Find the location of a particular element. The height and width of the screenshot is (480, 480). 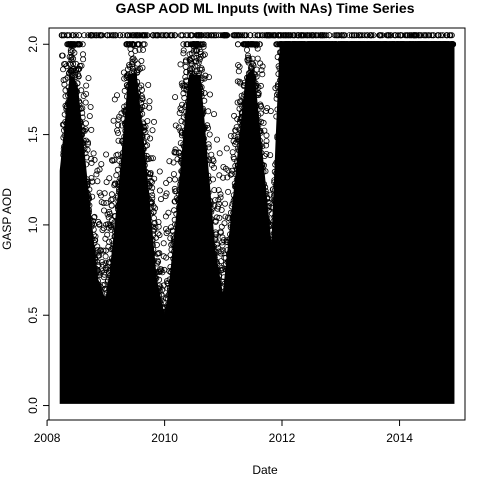

x-tick-label: 2010 is located at coordinates (164, 438).